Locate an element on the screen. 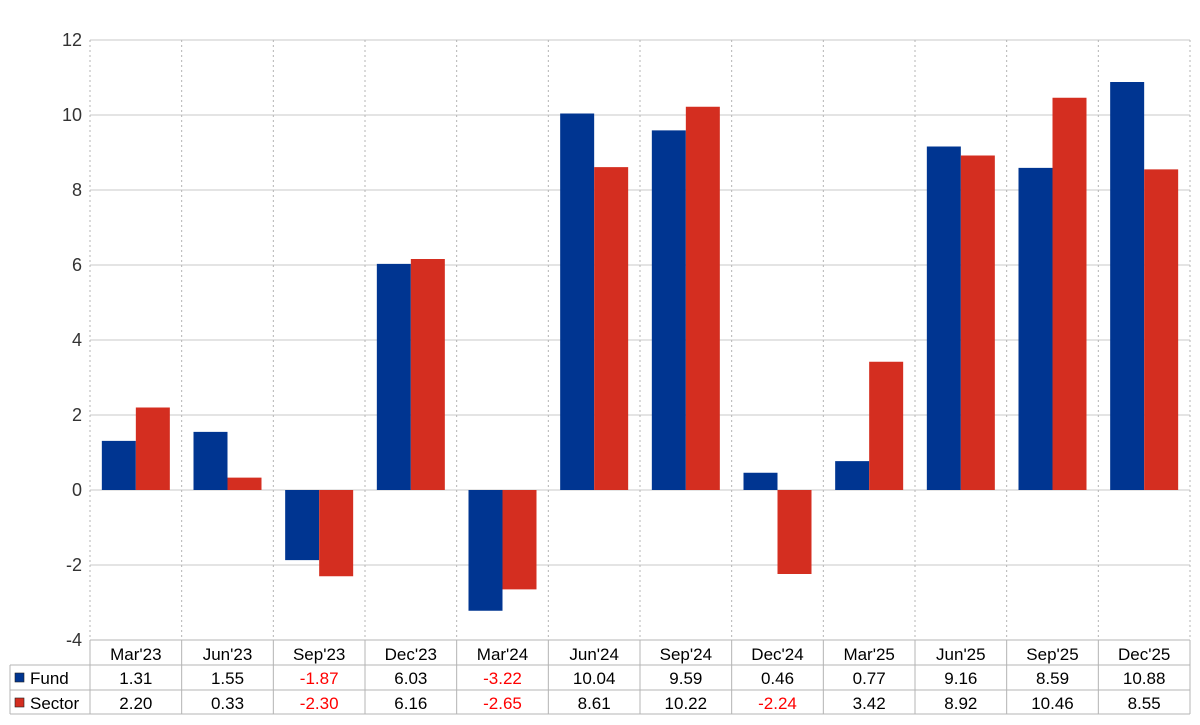  data-label: 8.55 is located at coordinates (1144, 703).